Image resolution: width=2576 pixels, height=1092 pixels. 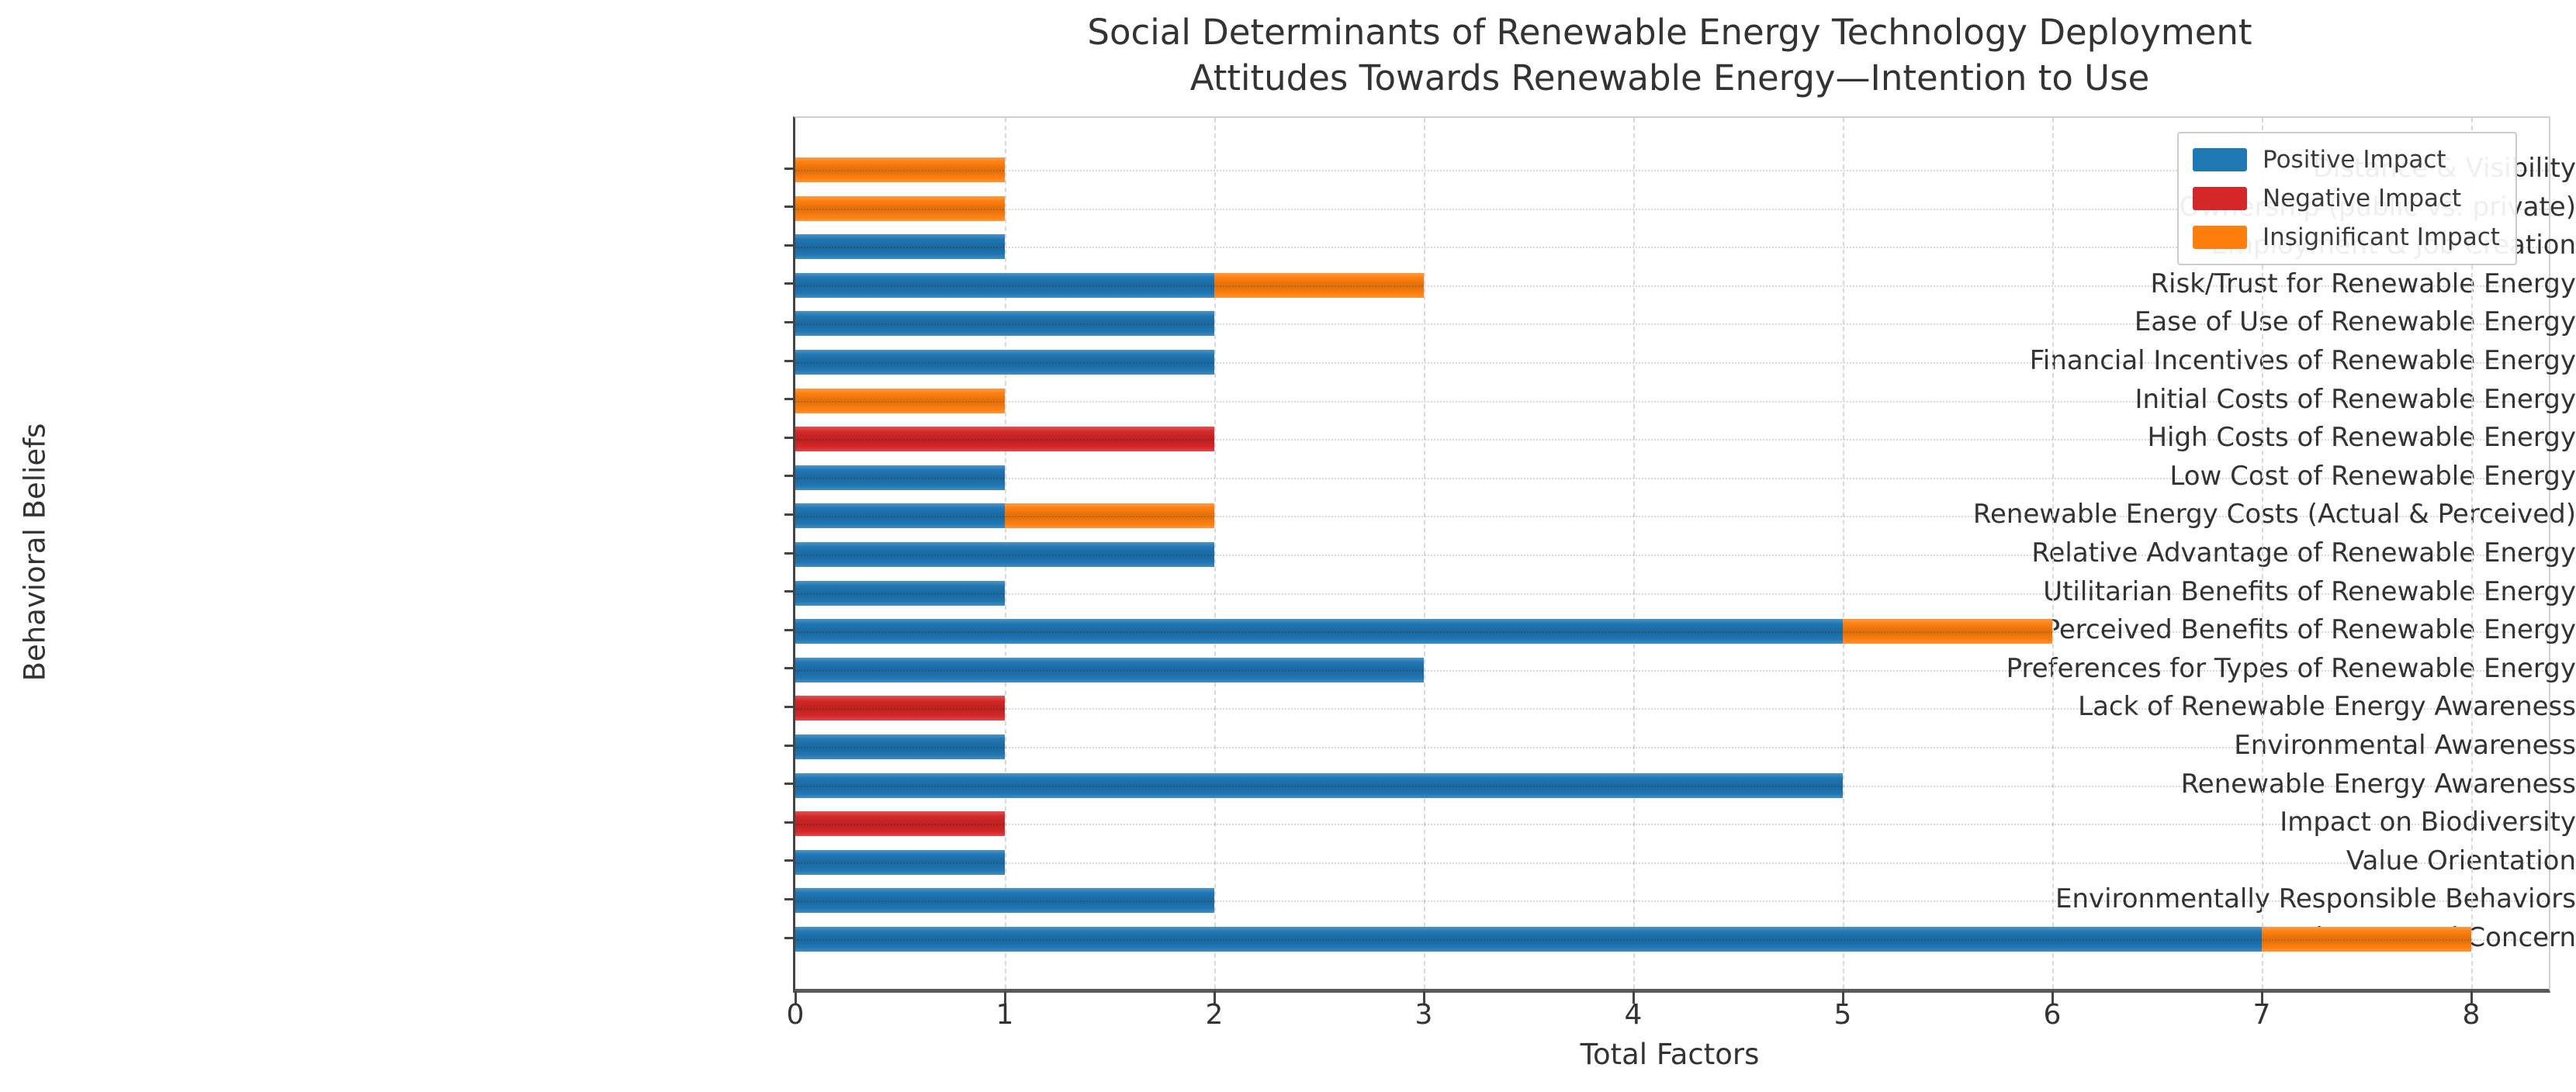 What do you see at coordinates (2355, 322) in the screenshot?
I see `y-tick-label: Ease of Use of Renewable Energy` at bounding box center [2355, 322].